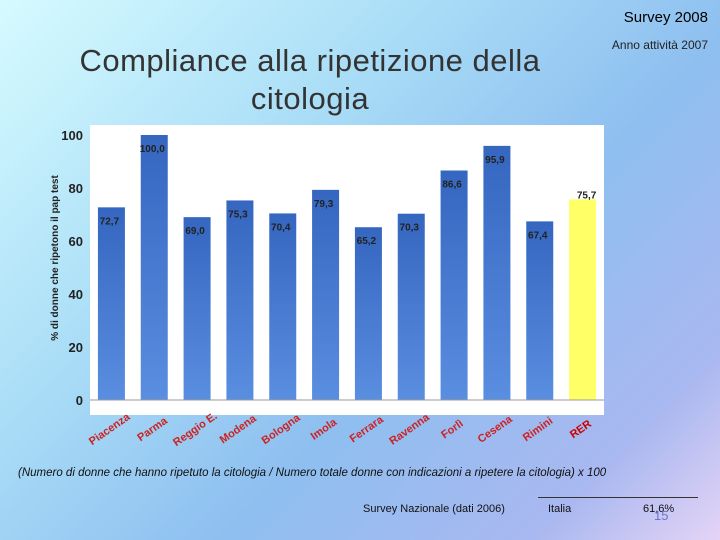 This screenshot has height=540, width=720. What do you see at coordinates (152, 149) in the screenshot?
I see `bar-value-label: 100,0` at bounding box center [152, 149].